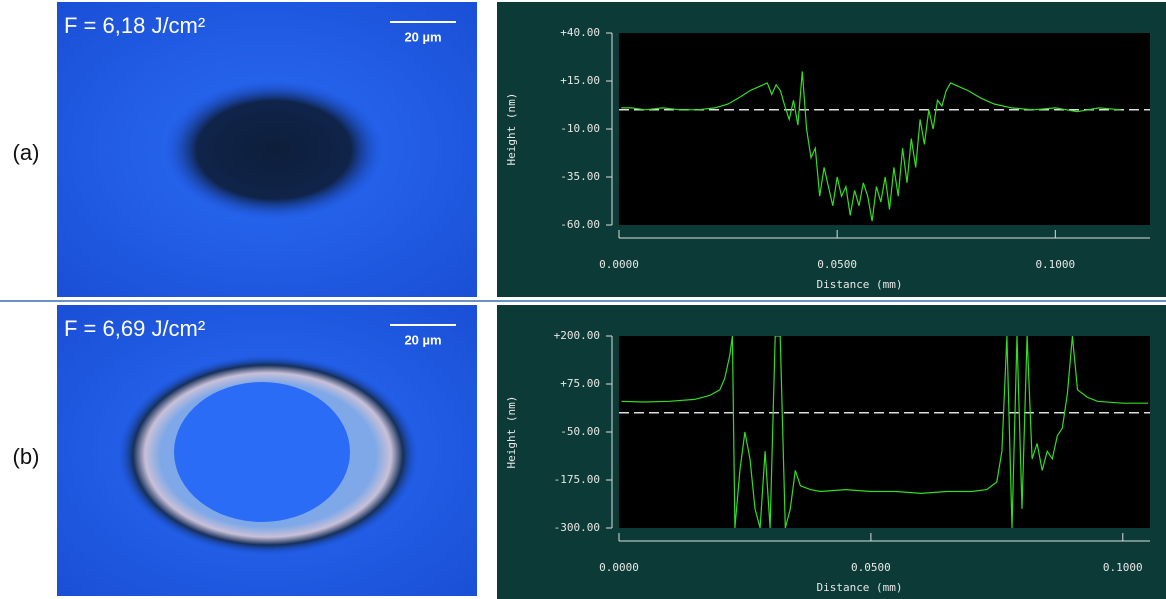  I want to click on y-tick-label: +15.00, so click(580, 80).